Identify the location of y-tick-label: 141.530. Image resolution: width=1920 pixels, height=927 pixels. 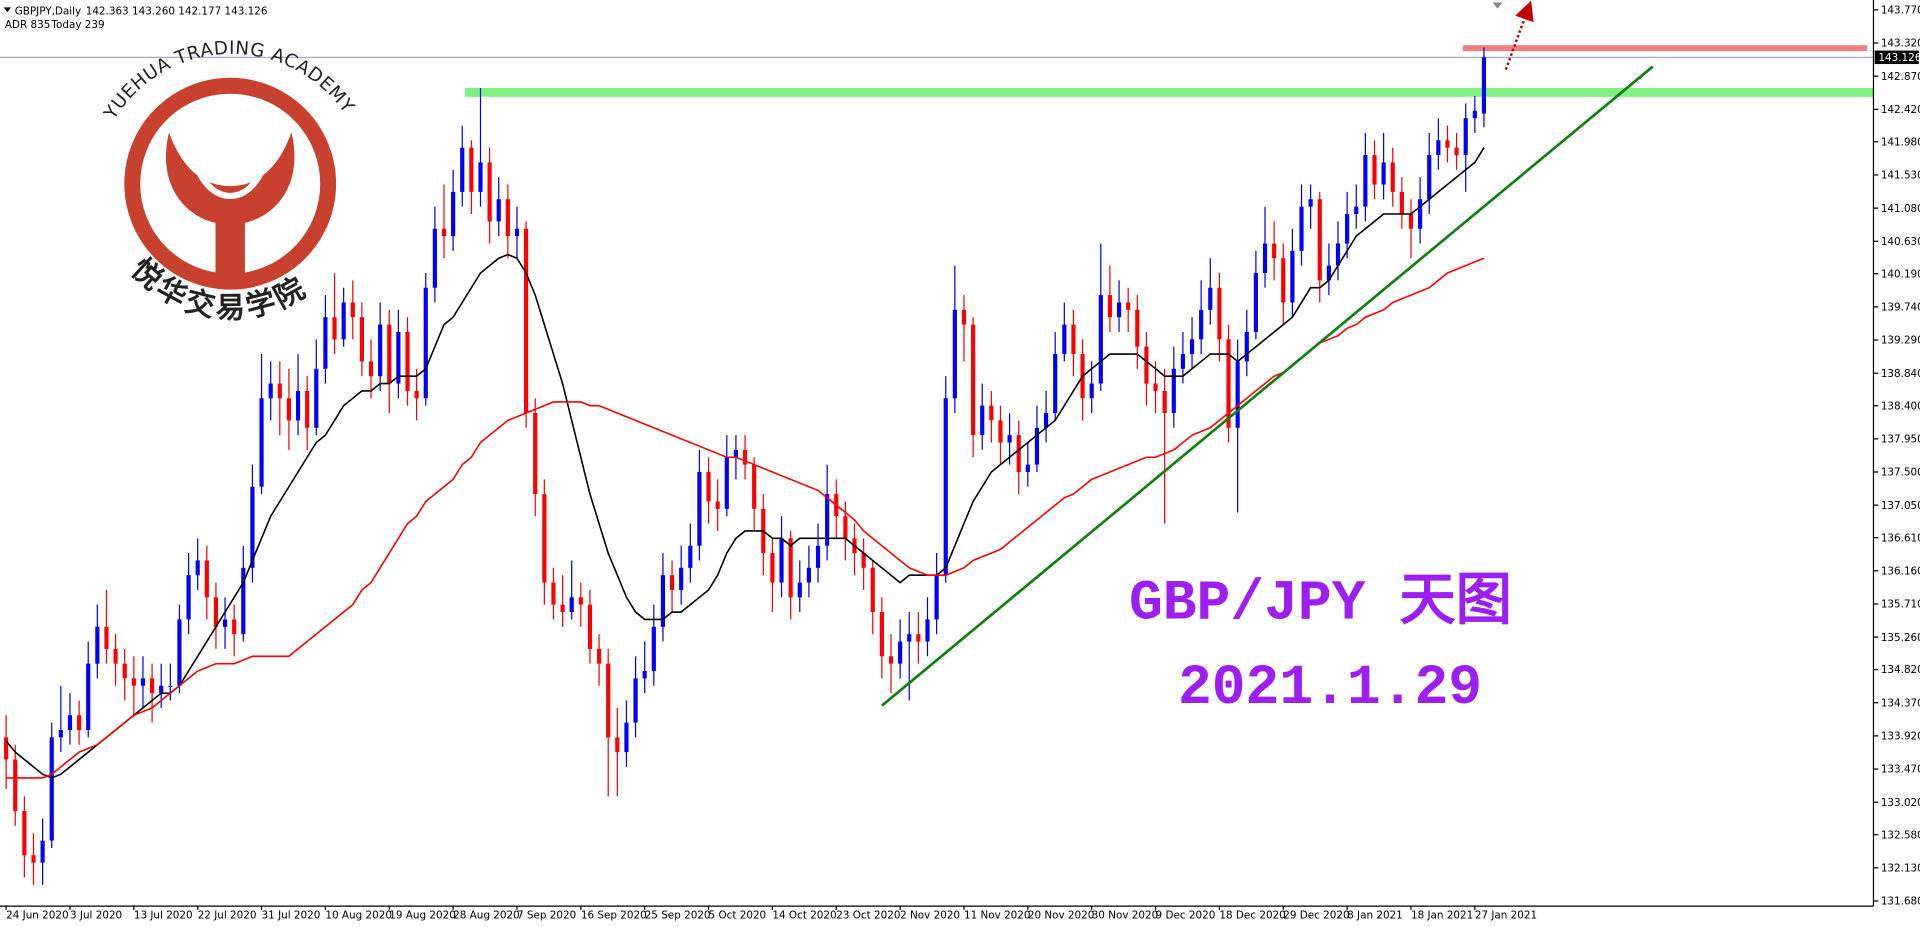
(1900, 176).